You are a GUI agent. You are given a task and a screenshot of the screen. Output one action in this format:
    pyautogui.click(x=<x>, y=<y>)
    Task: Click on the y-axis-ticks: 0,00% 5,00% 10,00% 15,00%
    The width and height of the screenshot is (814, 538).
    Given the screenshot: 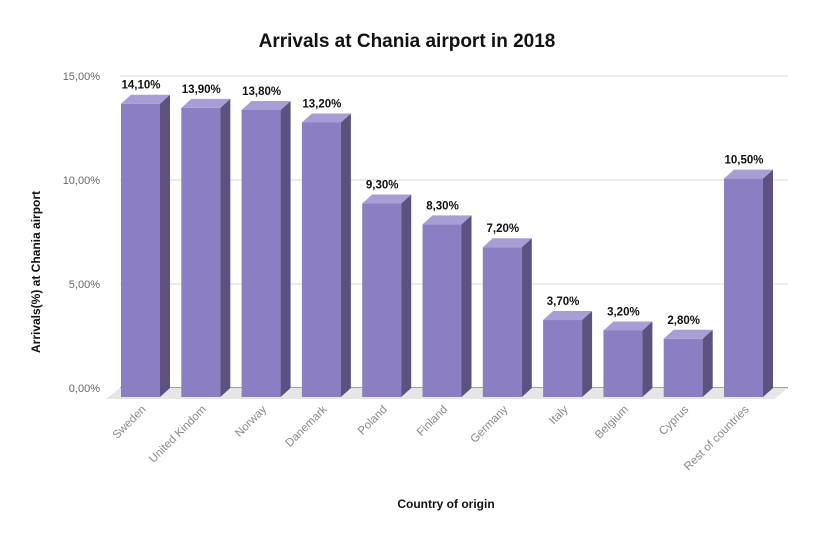 What is the action you would take?
    pyautogui.click(x=82, y=233)
    